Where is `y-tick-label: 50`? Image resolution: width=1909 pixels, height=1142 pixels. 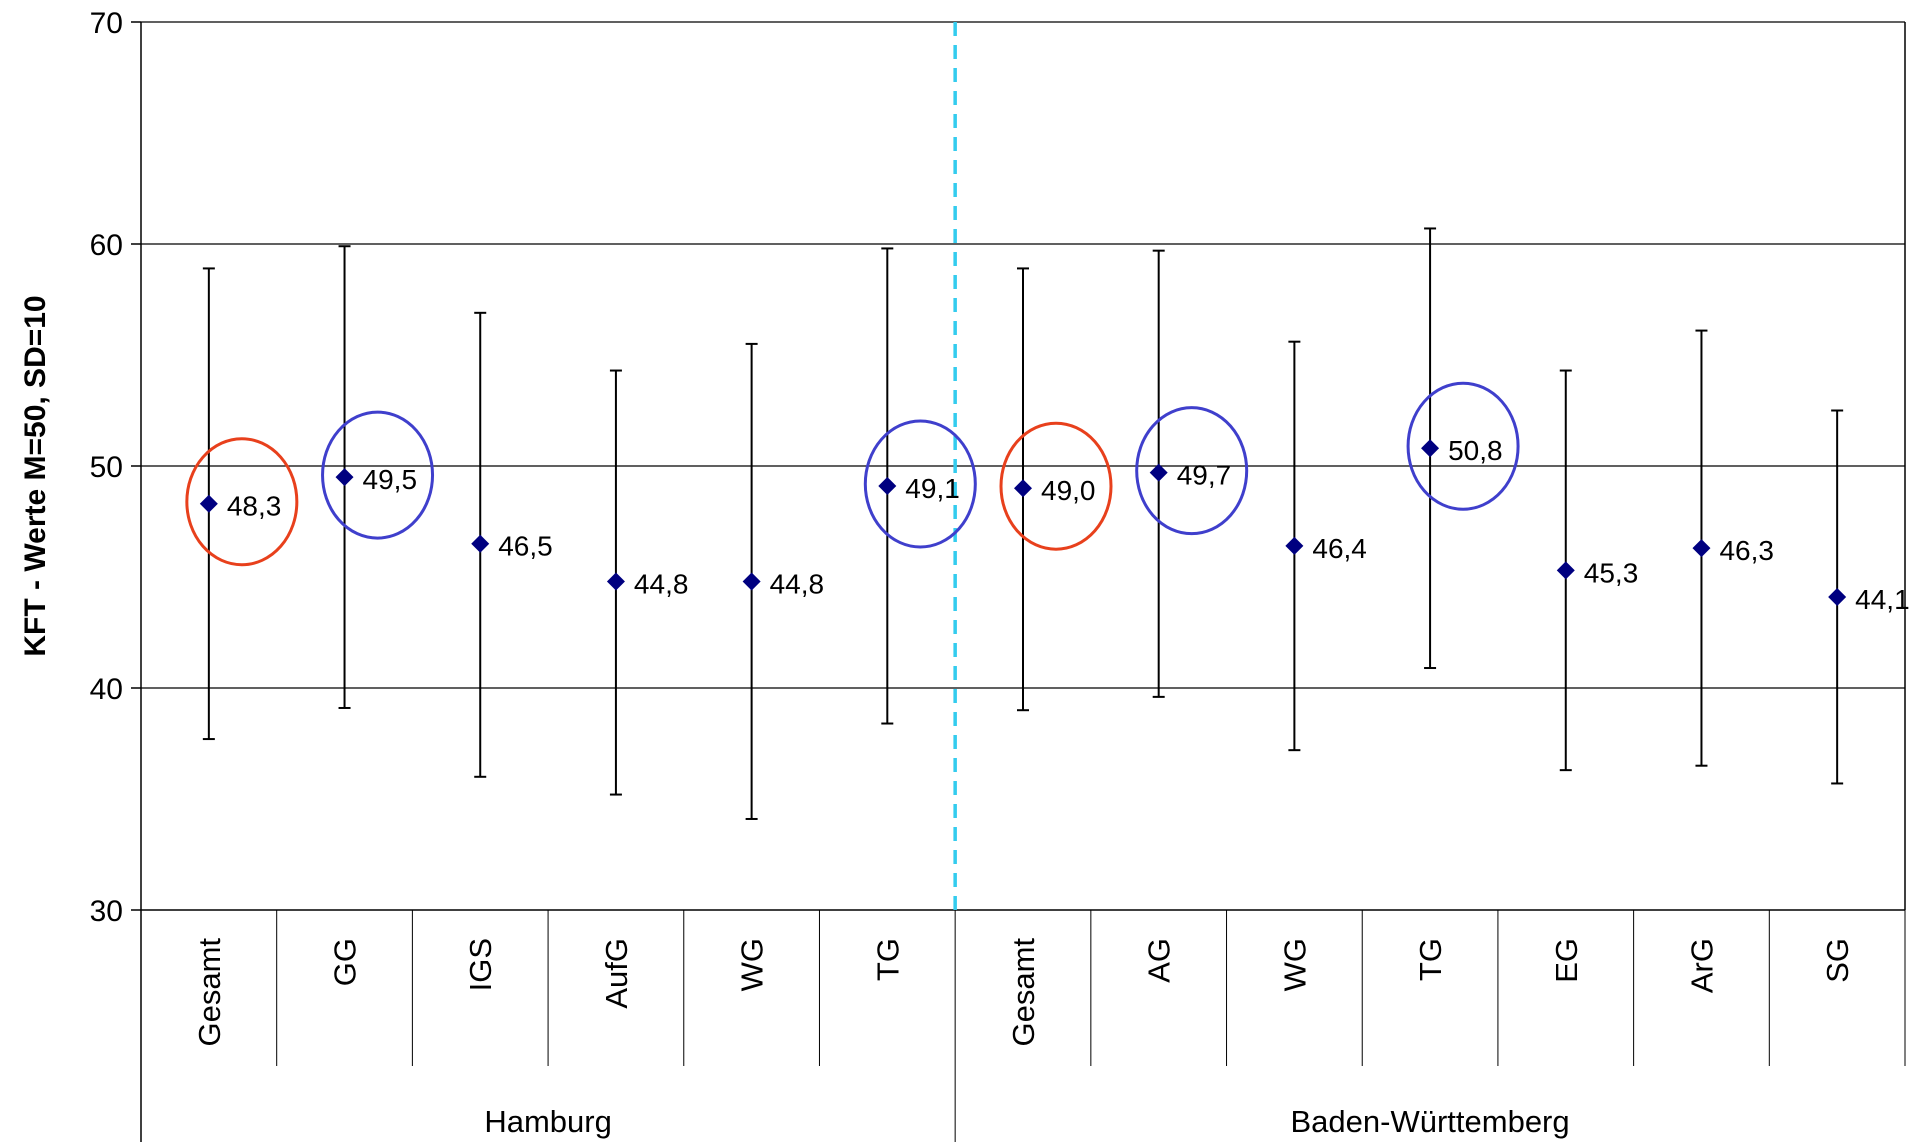 y-tick-label: 50 is located at coordinates (106, 467).